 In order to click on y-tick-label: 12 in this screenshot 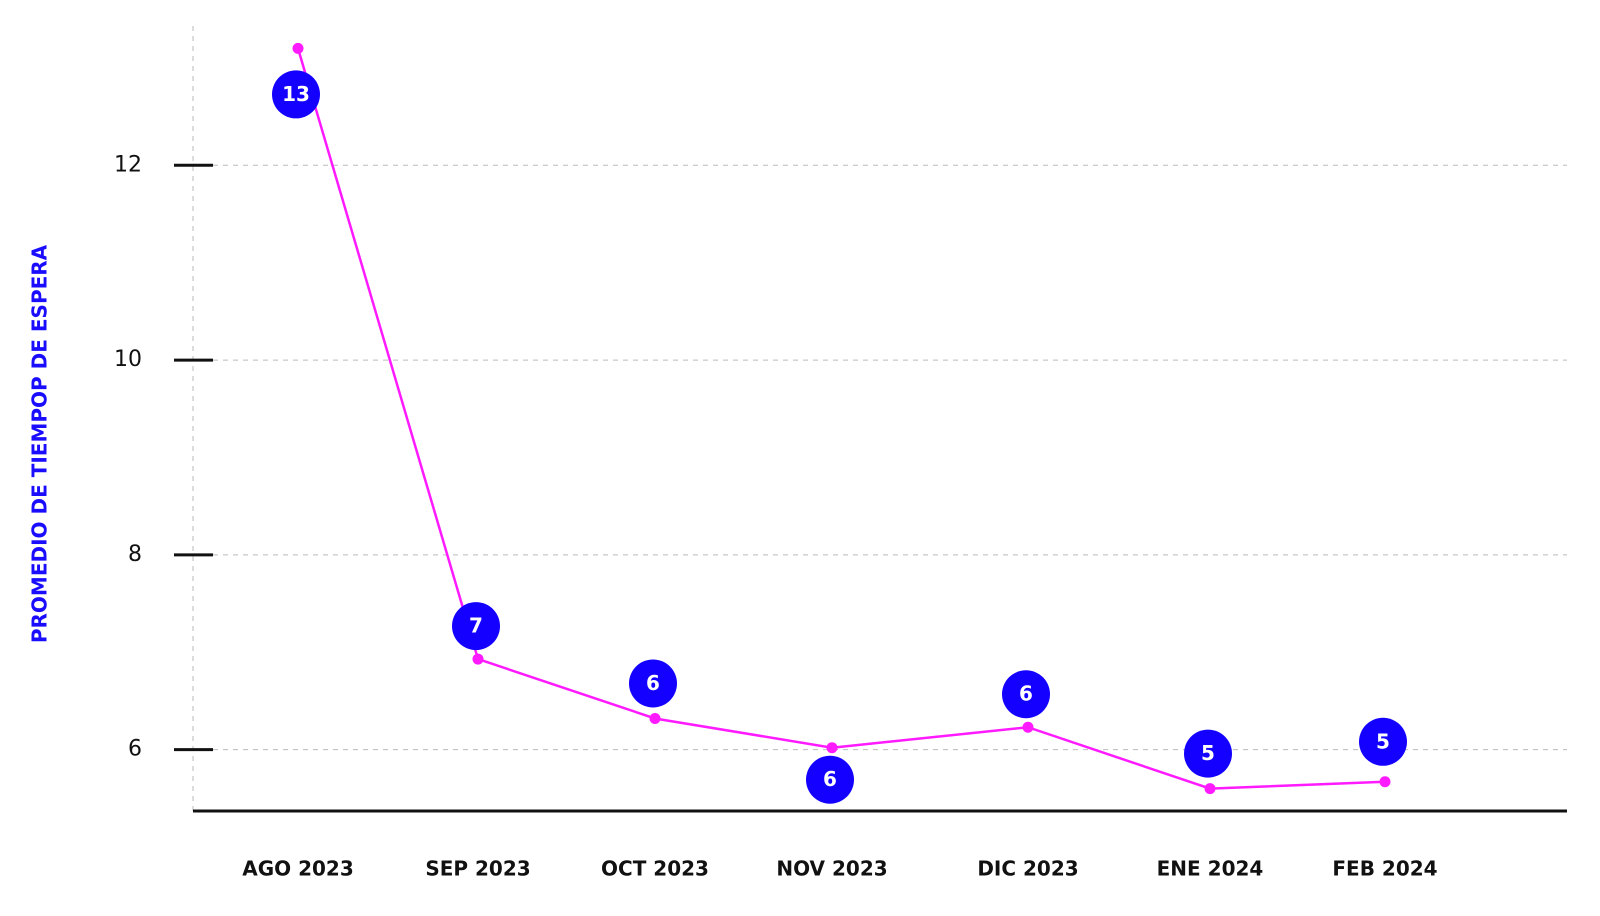, I will do `click(128, 164)`.